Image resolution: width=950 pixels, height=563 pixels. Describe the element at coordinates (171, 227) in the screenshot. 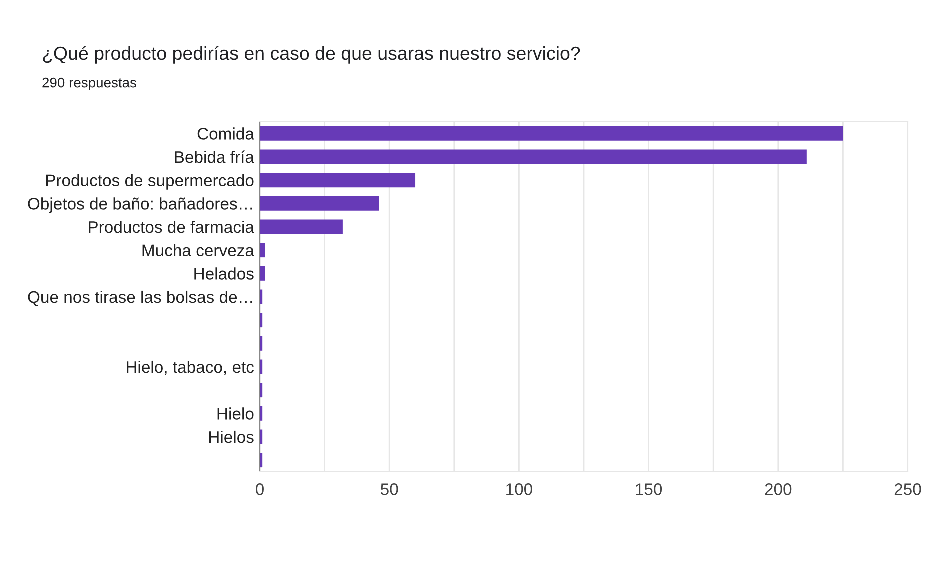

I see `y-tick-label: Productos de farmacia` at that location.